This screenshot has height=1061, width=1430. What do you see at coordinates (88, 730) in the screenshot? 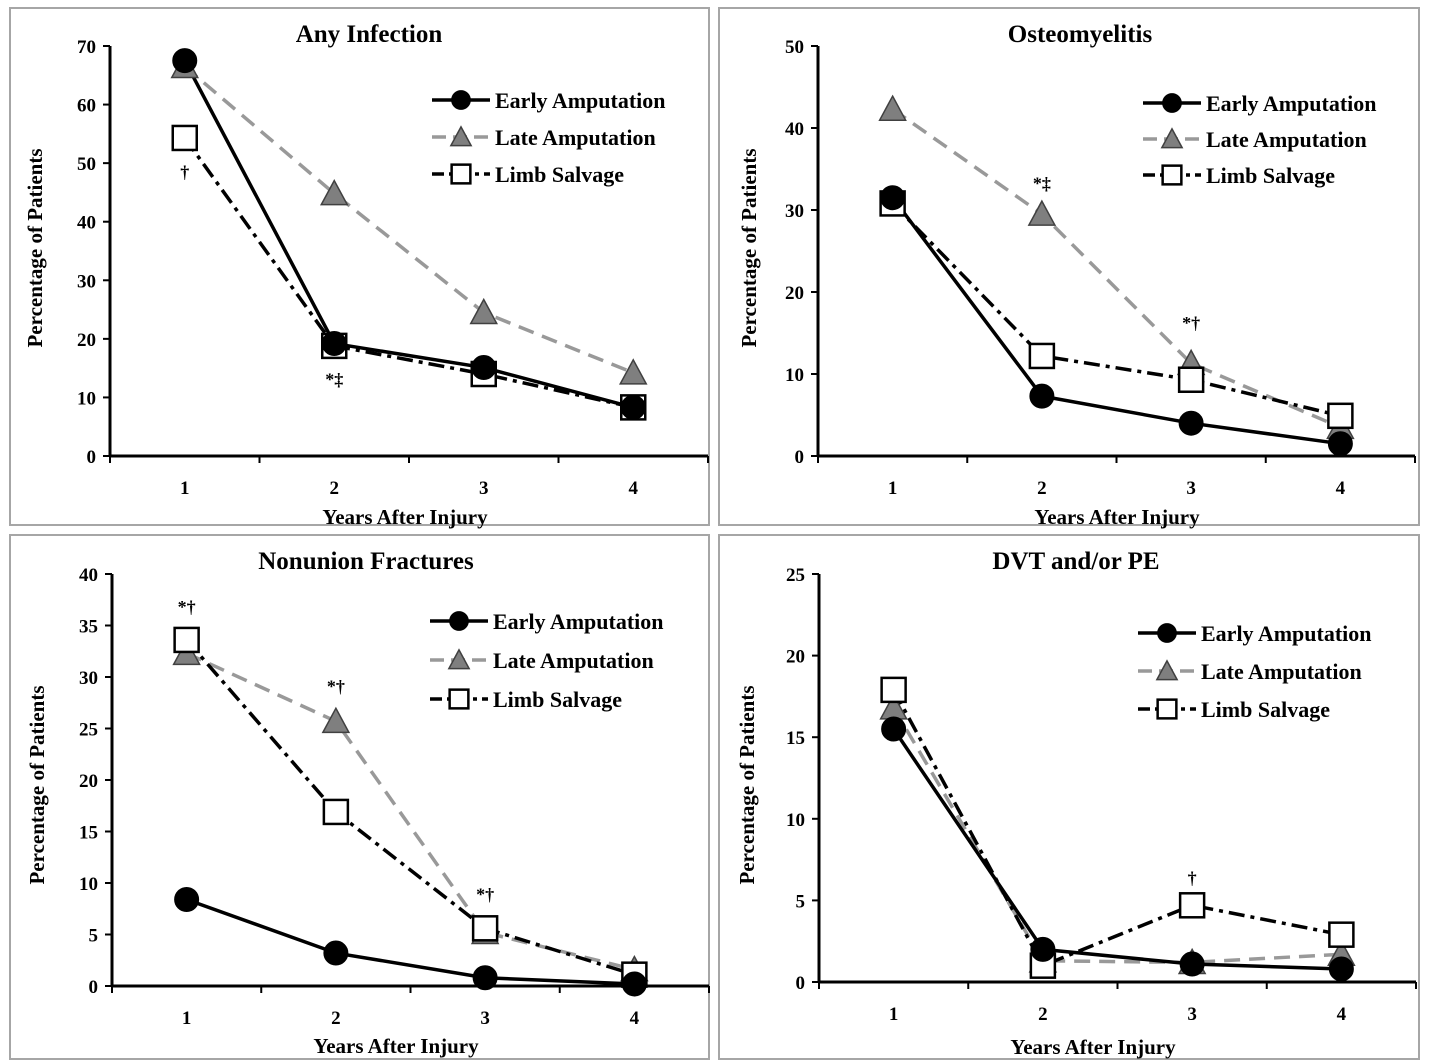
I see `y-tick-label: 25` at bounding box center [88, 730].